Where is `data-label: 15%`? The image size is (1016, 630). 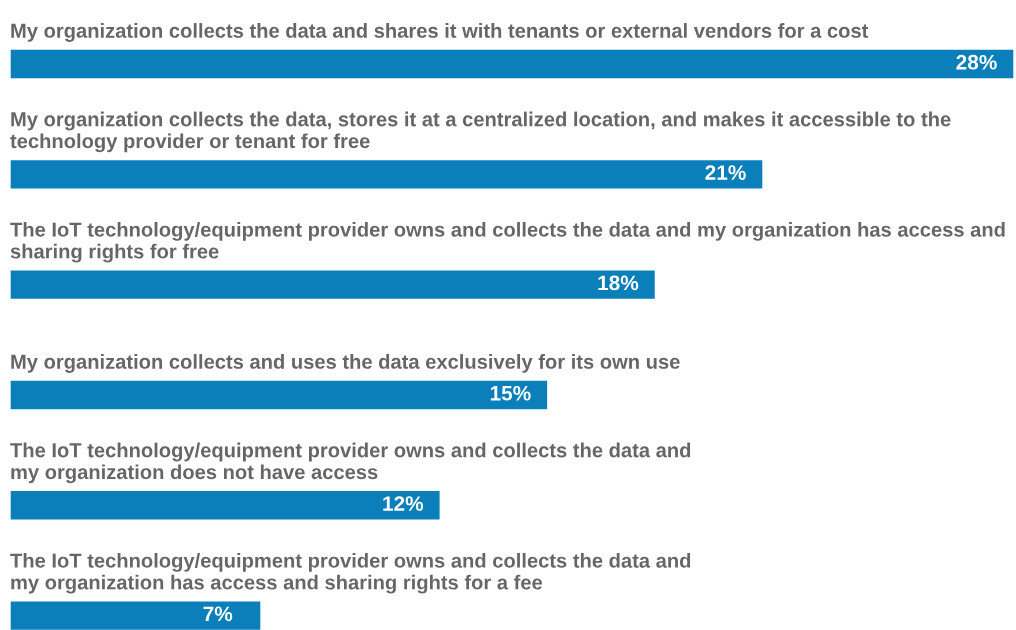
data-label: 15% is located at coordinates (510, 393).